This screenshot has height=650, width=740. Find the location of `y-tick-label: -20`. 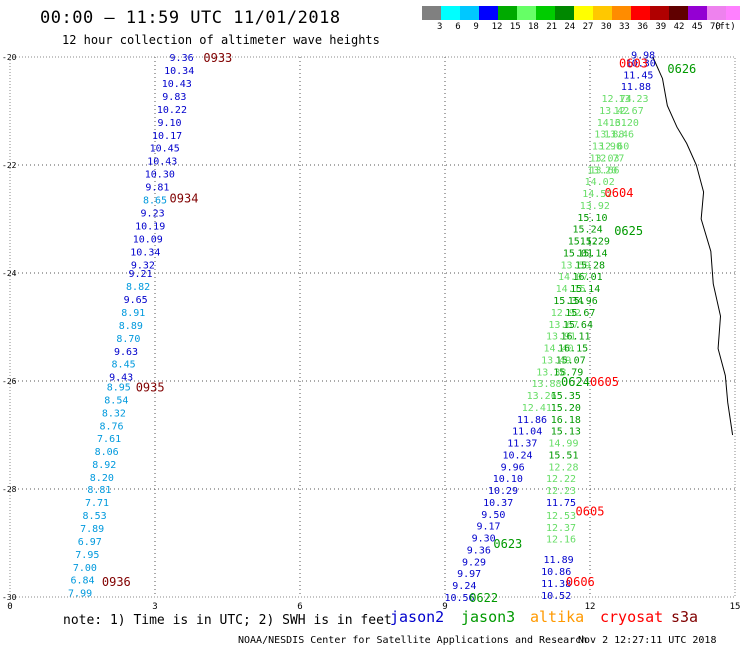

y-tick-label: -20 is located at coordinates (9, 57).